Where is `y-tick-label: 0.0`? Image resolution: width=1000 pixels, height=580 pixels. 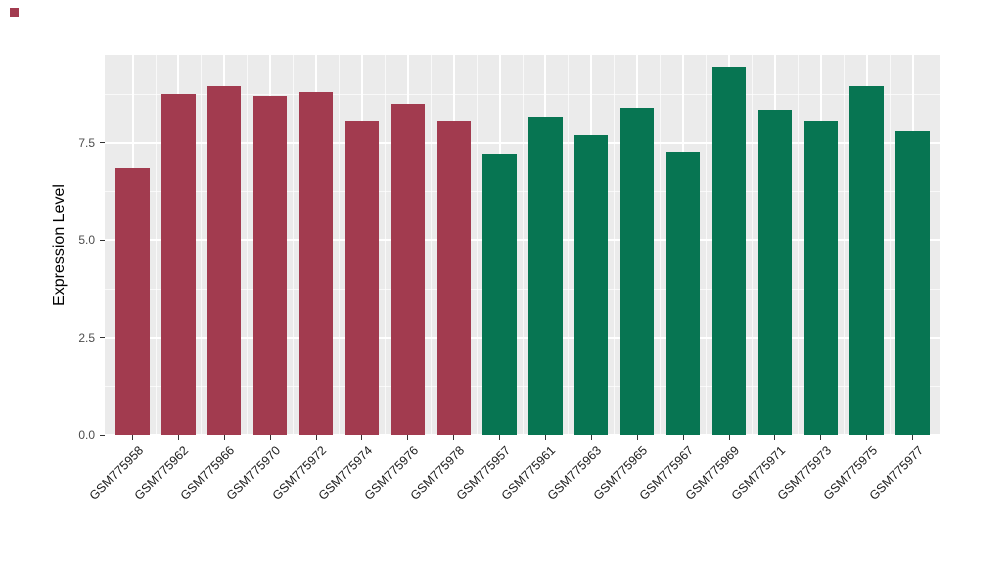
y-tick-label: 0.0 is located at coordinates (86, 435).